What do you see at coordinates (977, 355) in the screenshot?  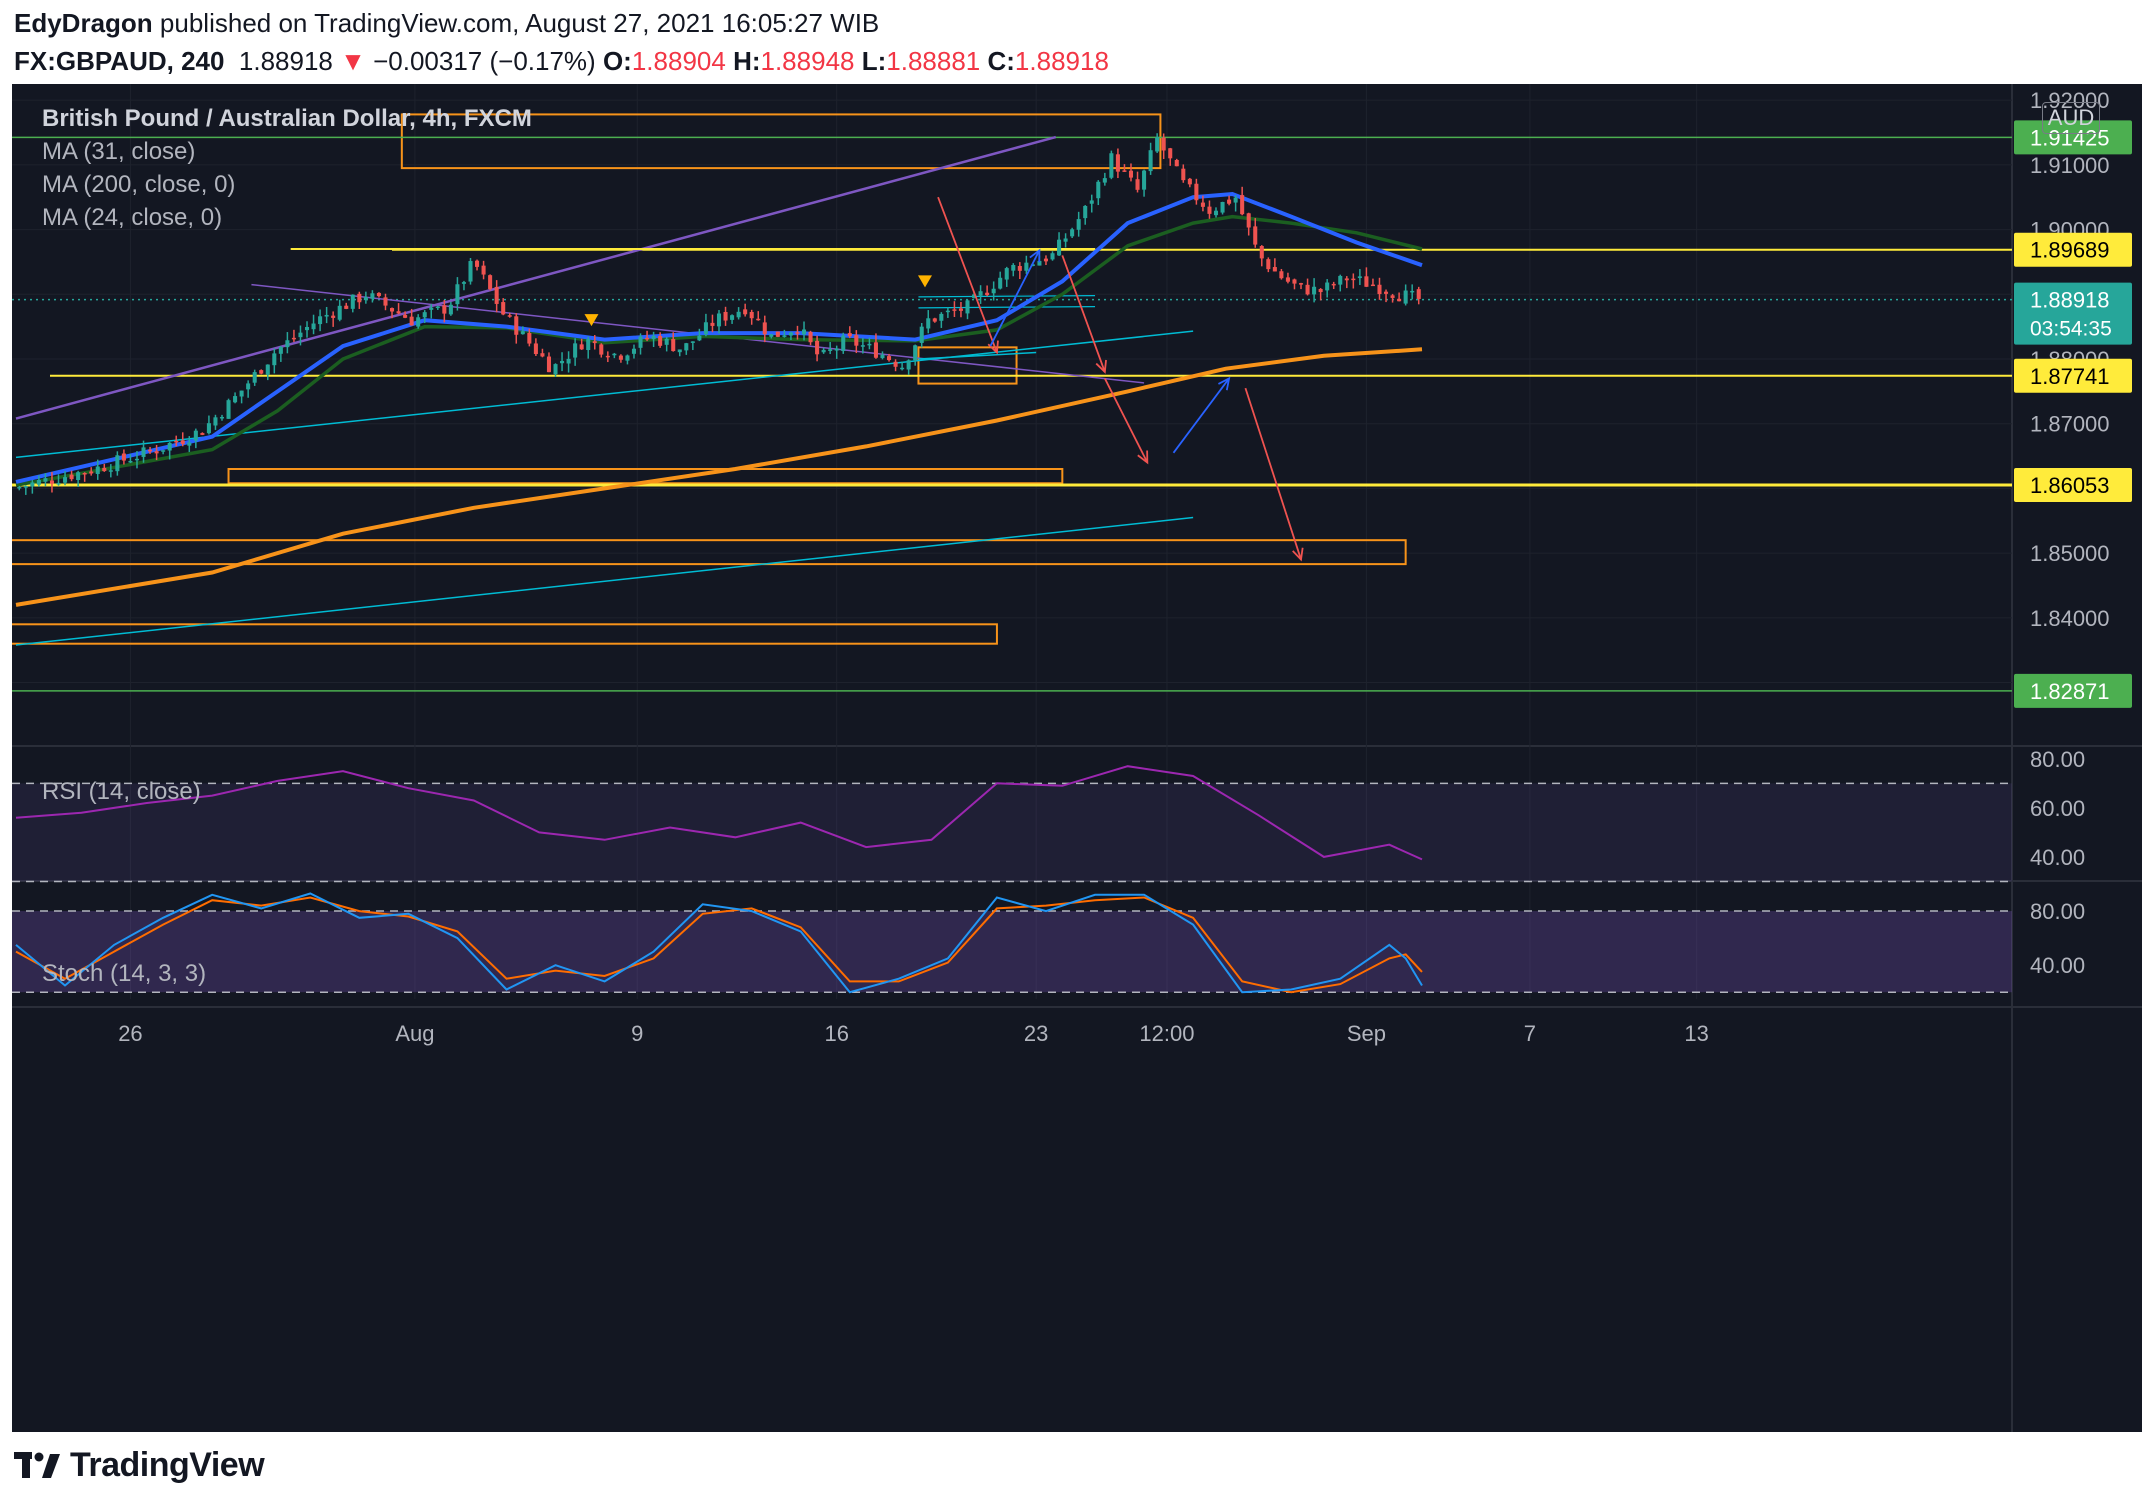 I see `channel-line` at bounding box center [977, 355].